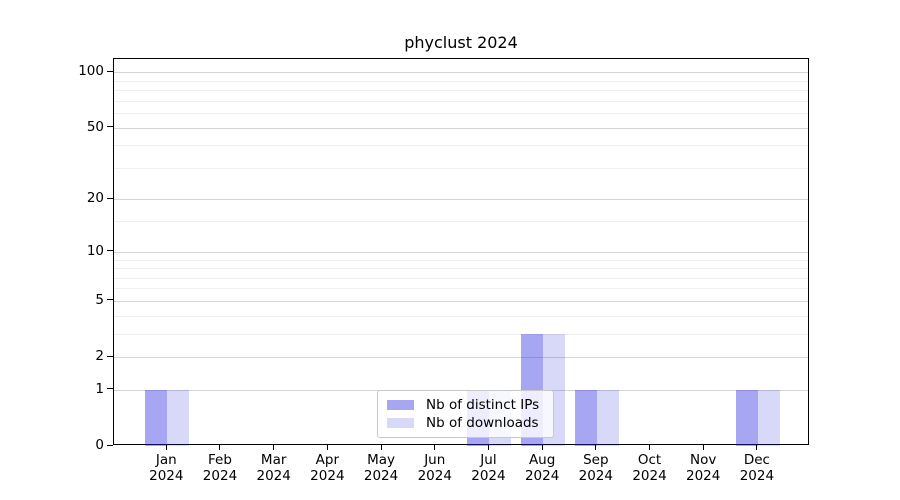  Describe the element at coordinates (607, 417) in the screenshot. I see `bar-sep-downloads` at that location.